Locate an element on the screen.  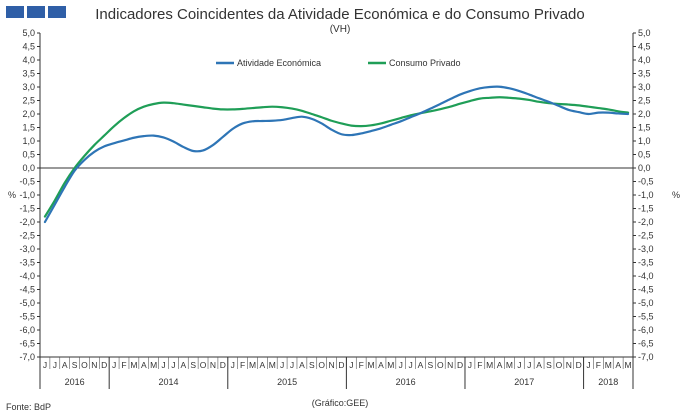
y-tick-label-left: 4,0 is located at coordinates (28, 60).